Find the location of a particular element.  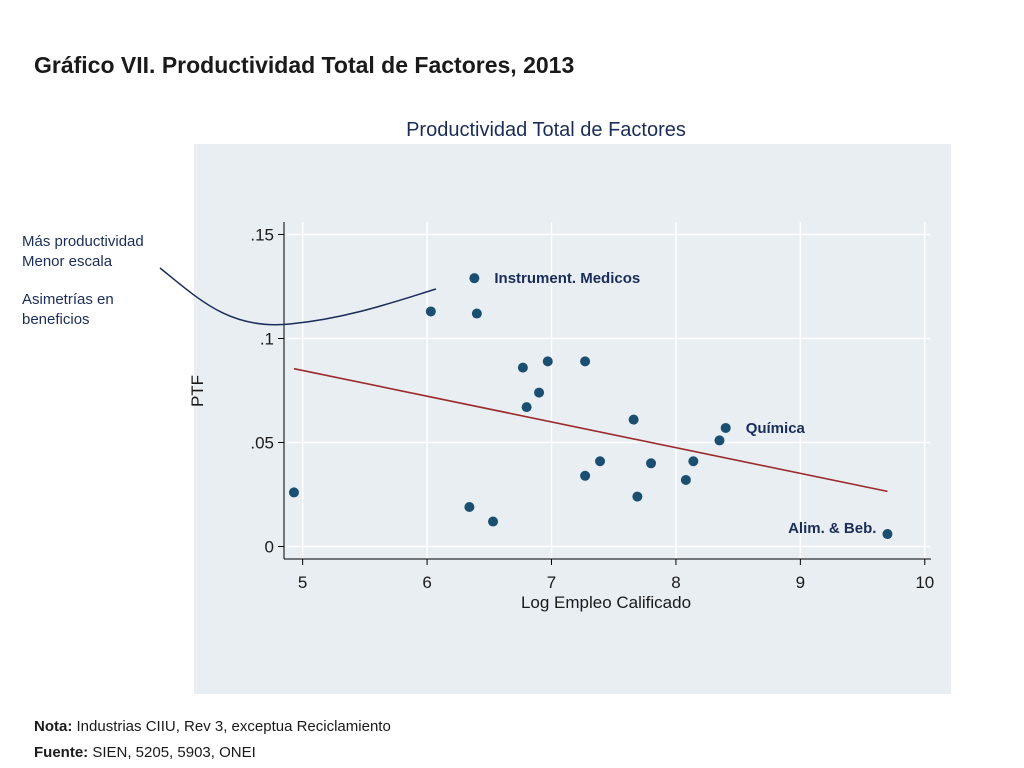

annotation-line-scale: Menor escala is located at coordinates (67, 261).